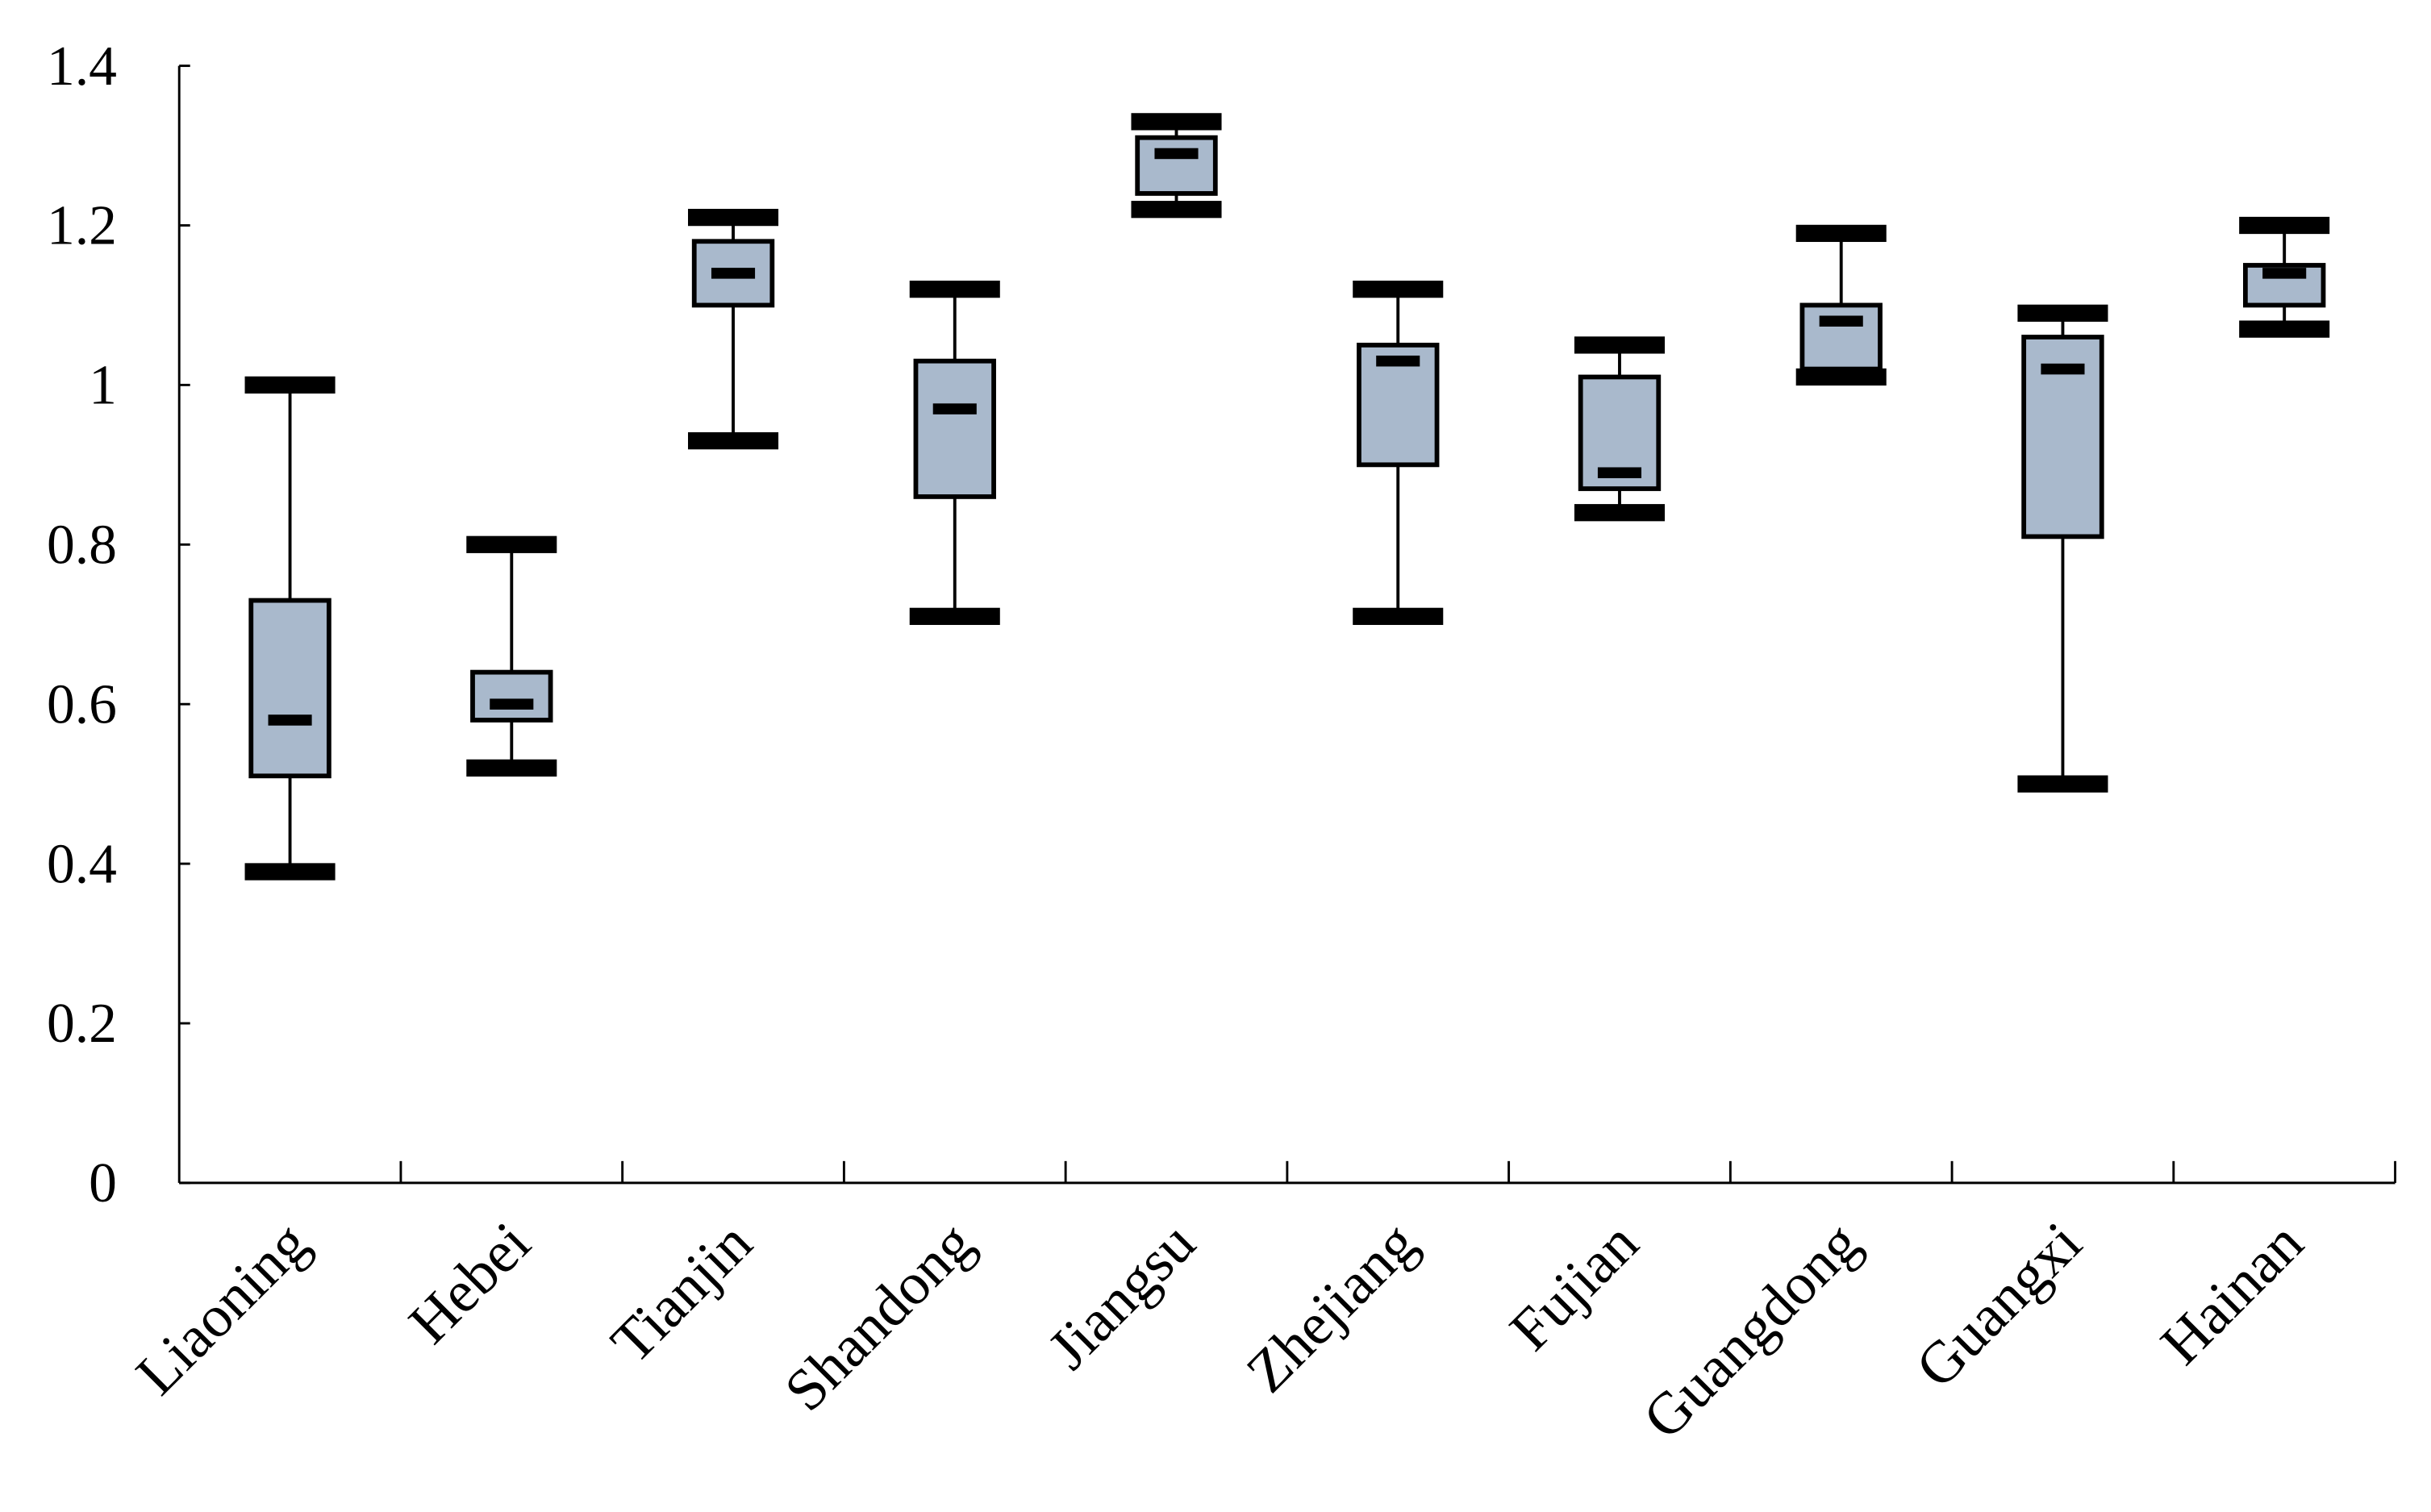  Describe the element at coordinates (82, 1024) in the screenshot. I see `y-tick-label: 0.2` at that location.